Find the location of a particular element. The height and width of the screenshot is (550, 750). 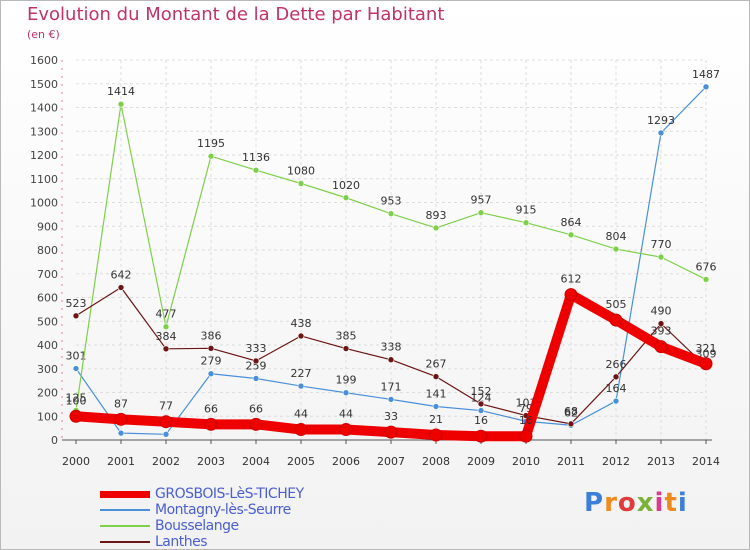

legend-item: Bousselange is located at coordinates (202, 526).